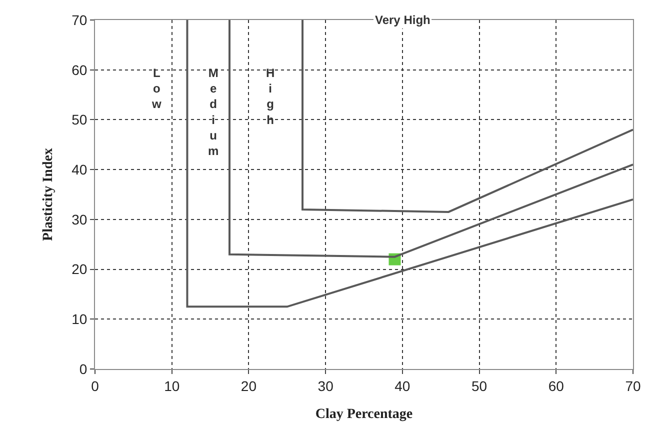 This screenshot has height=431, width=653. Describe the element at coordinates (80, 219) in the screenshot. I see `y-tick-label: 30` at that location.